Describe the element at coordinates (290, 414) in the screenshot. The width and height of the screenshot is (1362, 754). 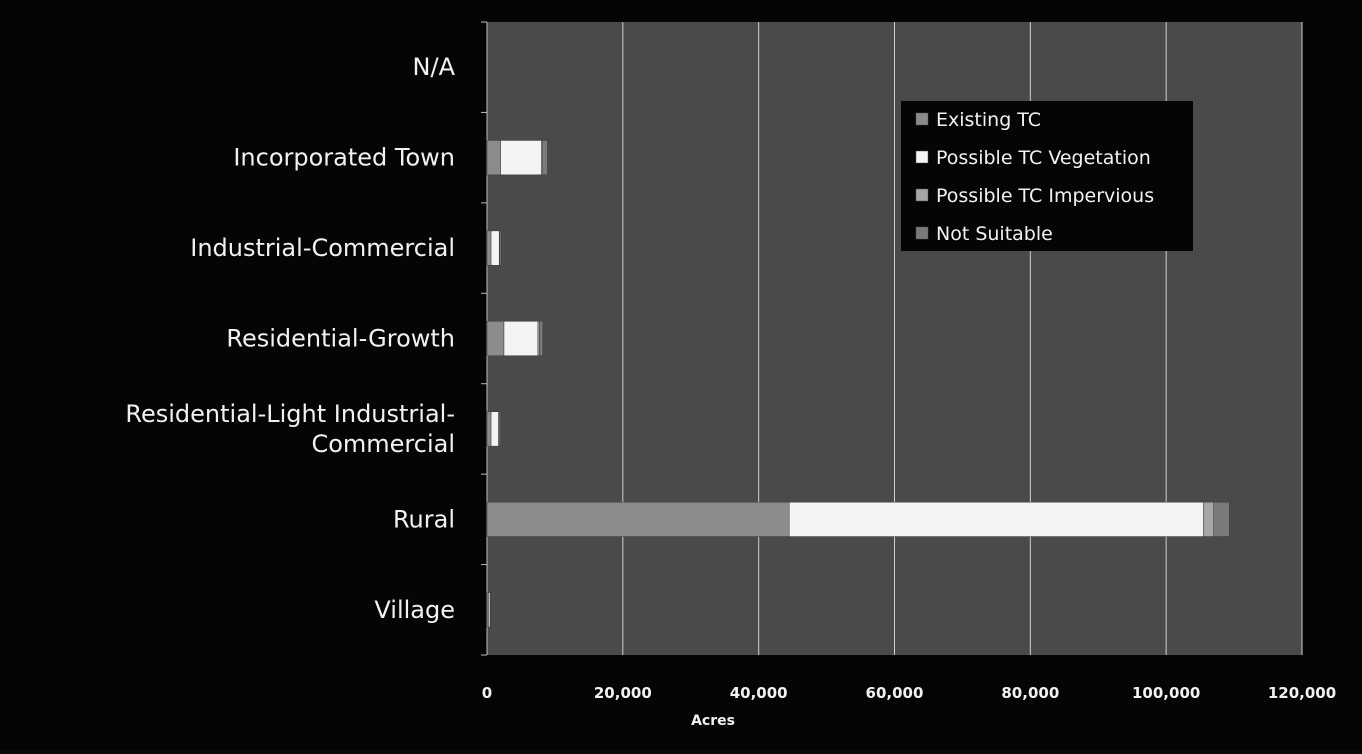
I see `category-label: Residential-Light Industrial-` at that location.